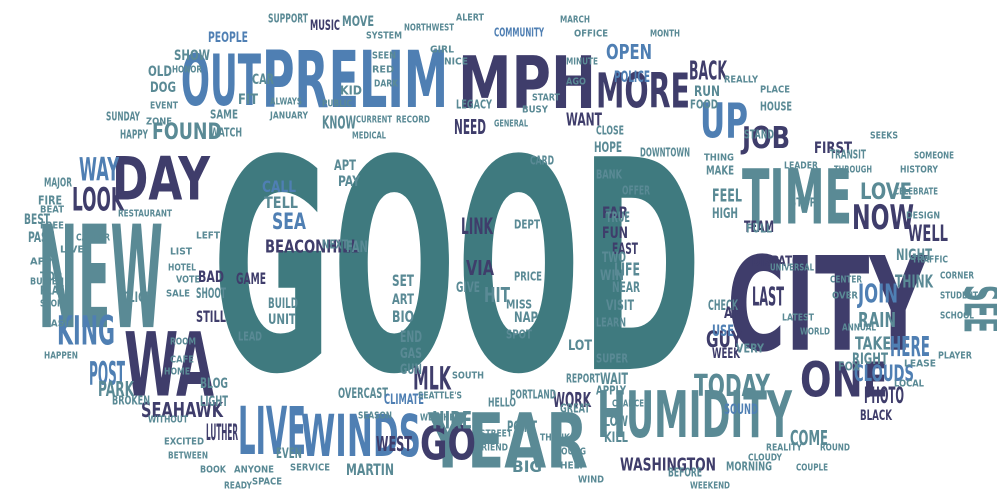 The image size is (997, 501). What do you see at coordinates (616, 438) in the screenshot?
I see `word-kill: KILL` at bounding box center [616, 438].